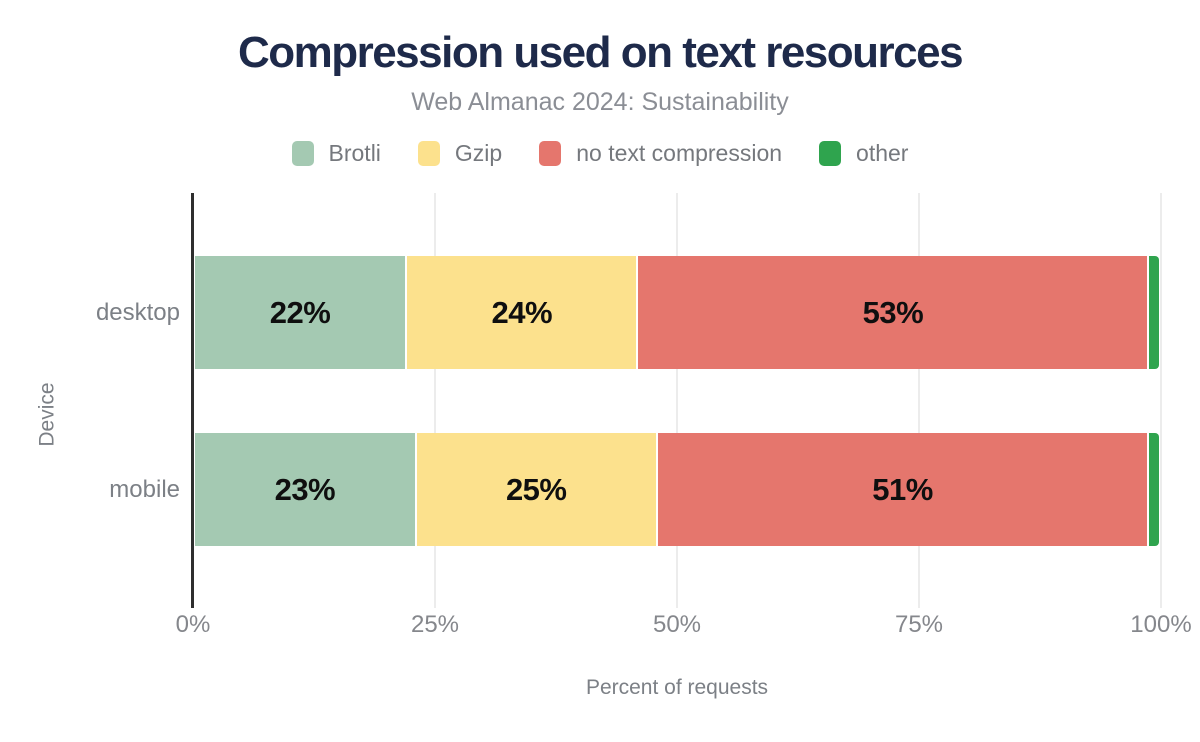 The width and height of the screenshot is (1200, 742). I want to click on chart-title: Compression used on text resources, so click(600, 52).